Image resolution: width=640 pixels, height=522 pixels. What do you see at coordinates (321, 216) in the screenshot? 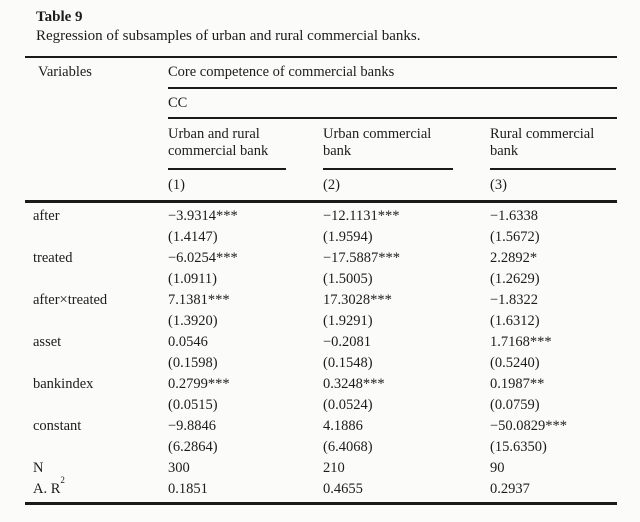
I see `table-row-after-coef: after −3.9314*** −12.1131*** −1.6338` at bounding box center [321, 216].